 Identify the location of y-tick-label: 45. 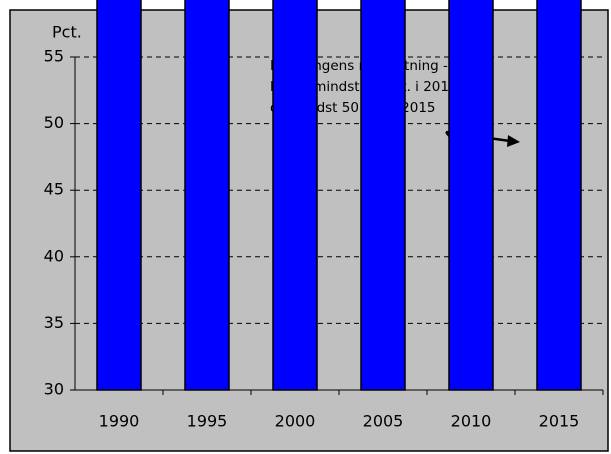
(54, 189).